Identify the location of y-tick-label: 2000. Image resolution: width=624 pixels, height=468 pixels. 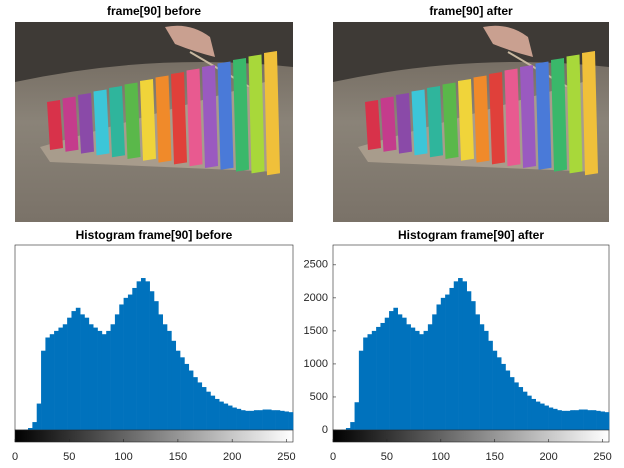
(316, 298).